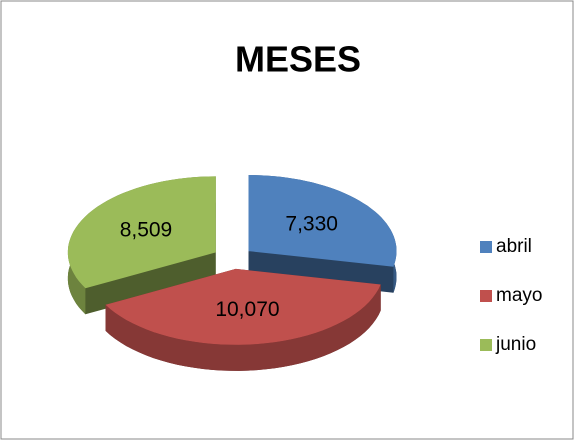 The image size is (575, 441). What do you see at coordinates (515, 344) in the screenshot?
I see `legend-label: junio` at bounding box center [515, 344].